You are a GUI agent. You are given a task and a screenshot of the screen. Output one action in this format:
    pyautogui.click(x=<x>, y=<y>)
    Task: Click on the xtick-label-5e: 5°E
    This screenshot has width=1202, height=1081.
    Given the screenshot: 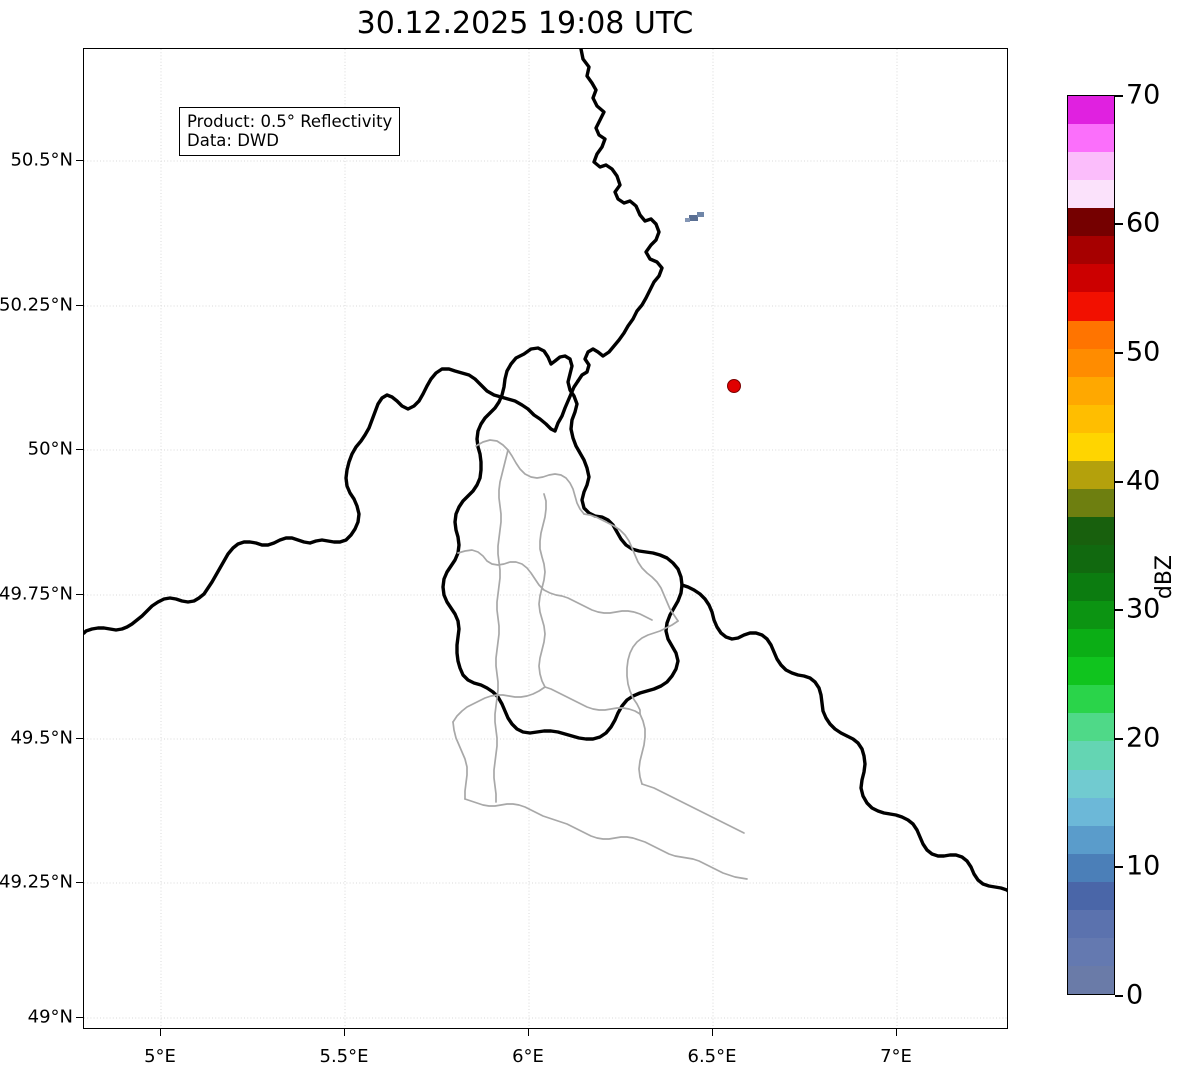 What is the action you would take?
    pyautogui.click(x=160, y=1056)
    